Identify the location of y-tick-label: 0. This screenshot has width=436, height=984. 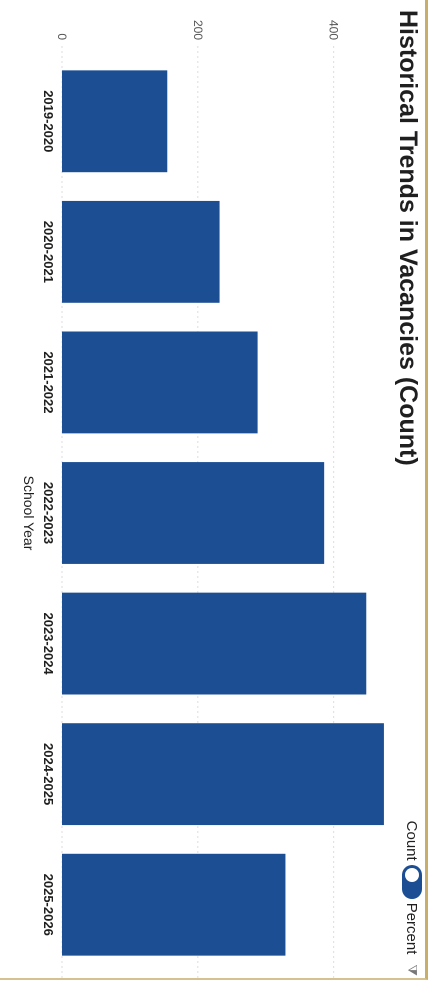
(62, 36).